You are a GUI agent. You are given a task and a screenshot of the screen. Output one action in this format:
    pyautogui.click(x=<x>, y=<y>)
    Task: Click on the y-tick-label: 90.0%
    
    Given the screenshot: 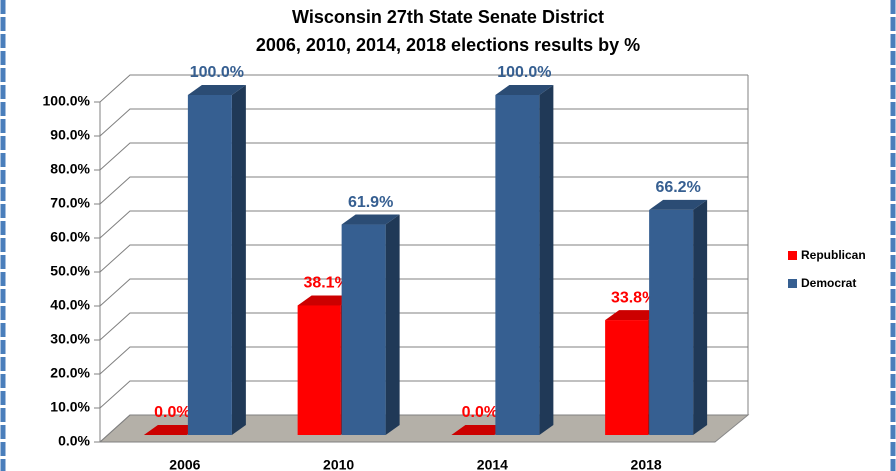 What is the action you would take?
    pyautogui.click(x=70, y=135)
    